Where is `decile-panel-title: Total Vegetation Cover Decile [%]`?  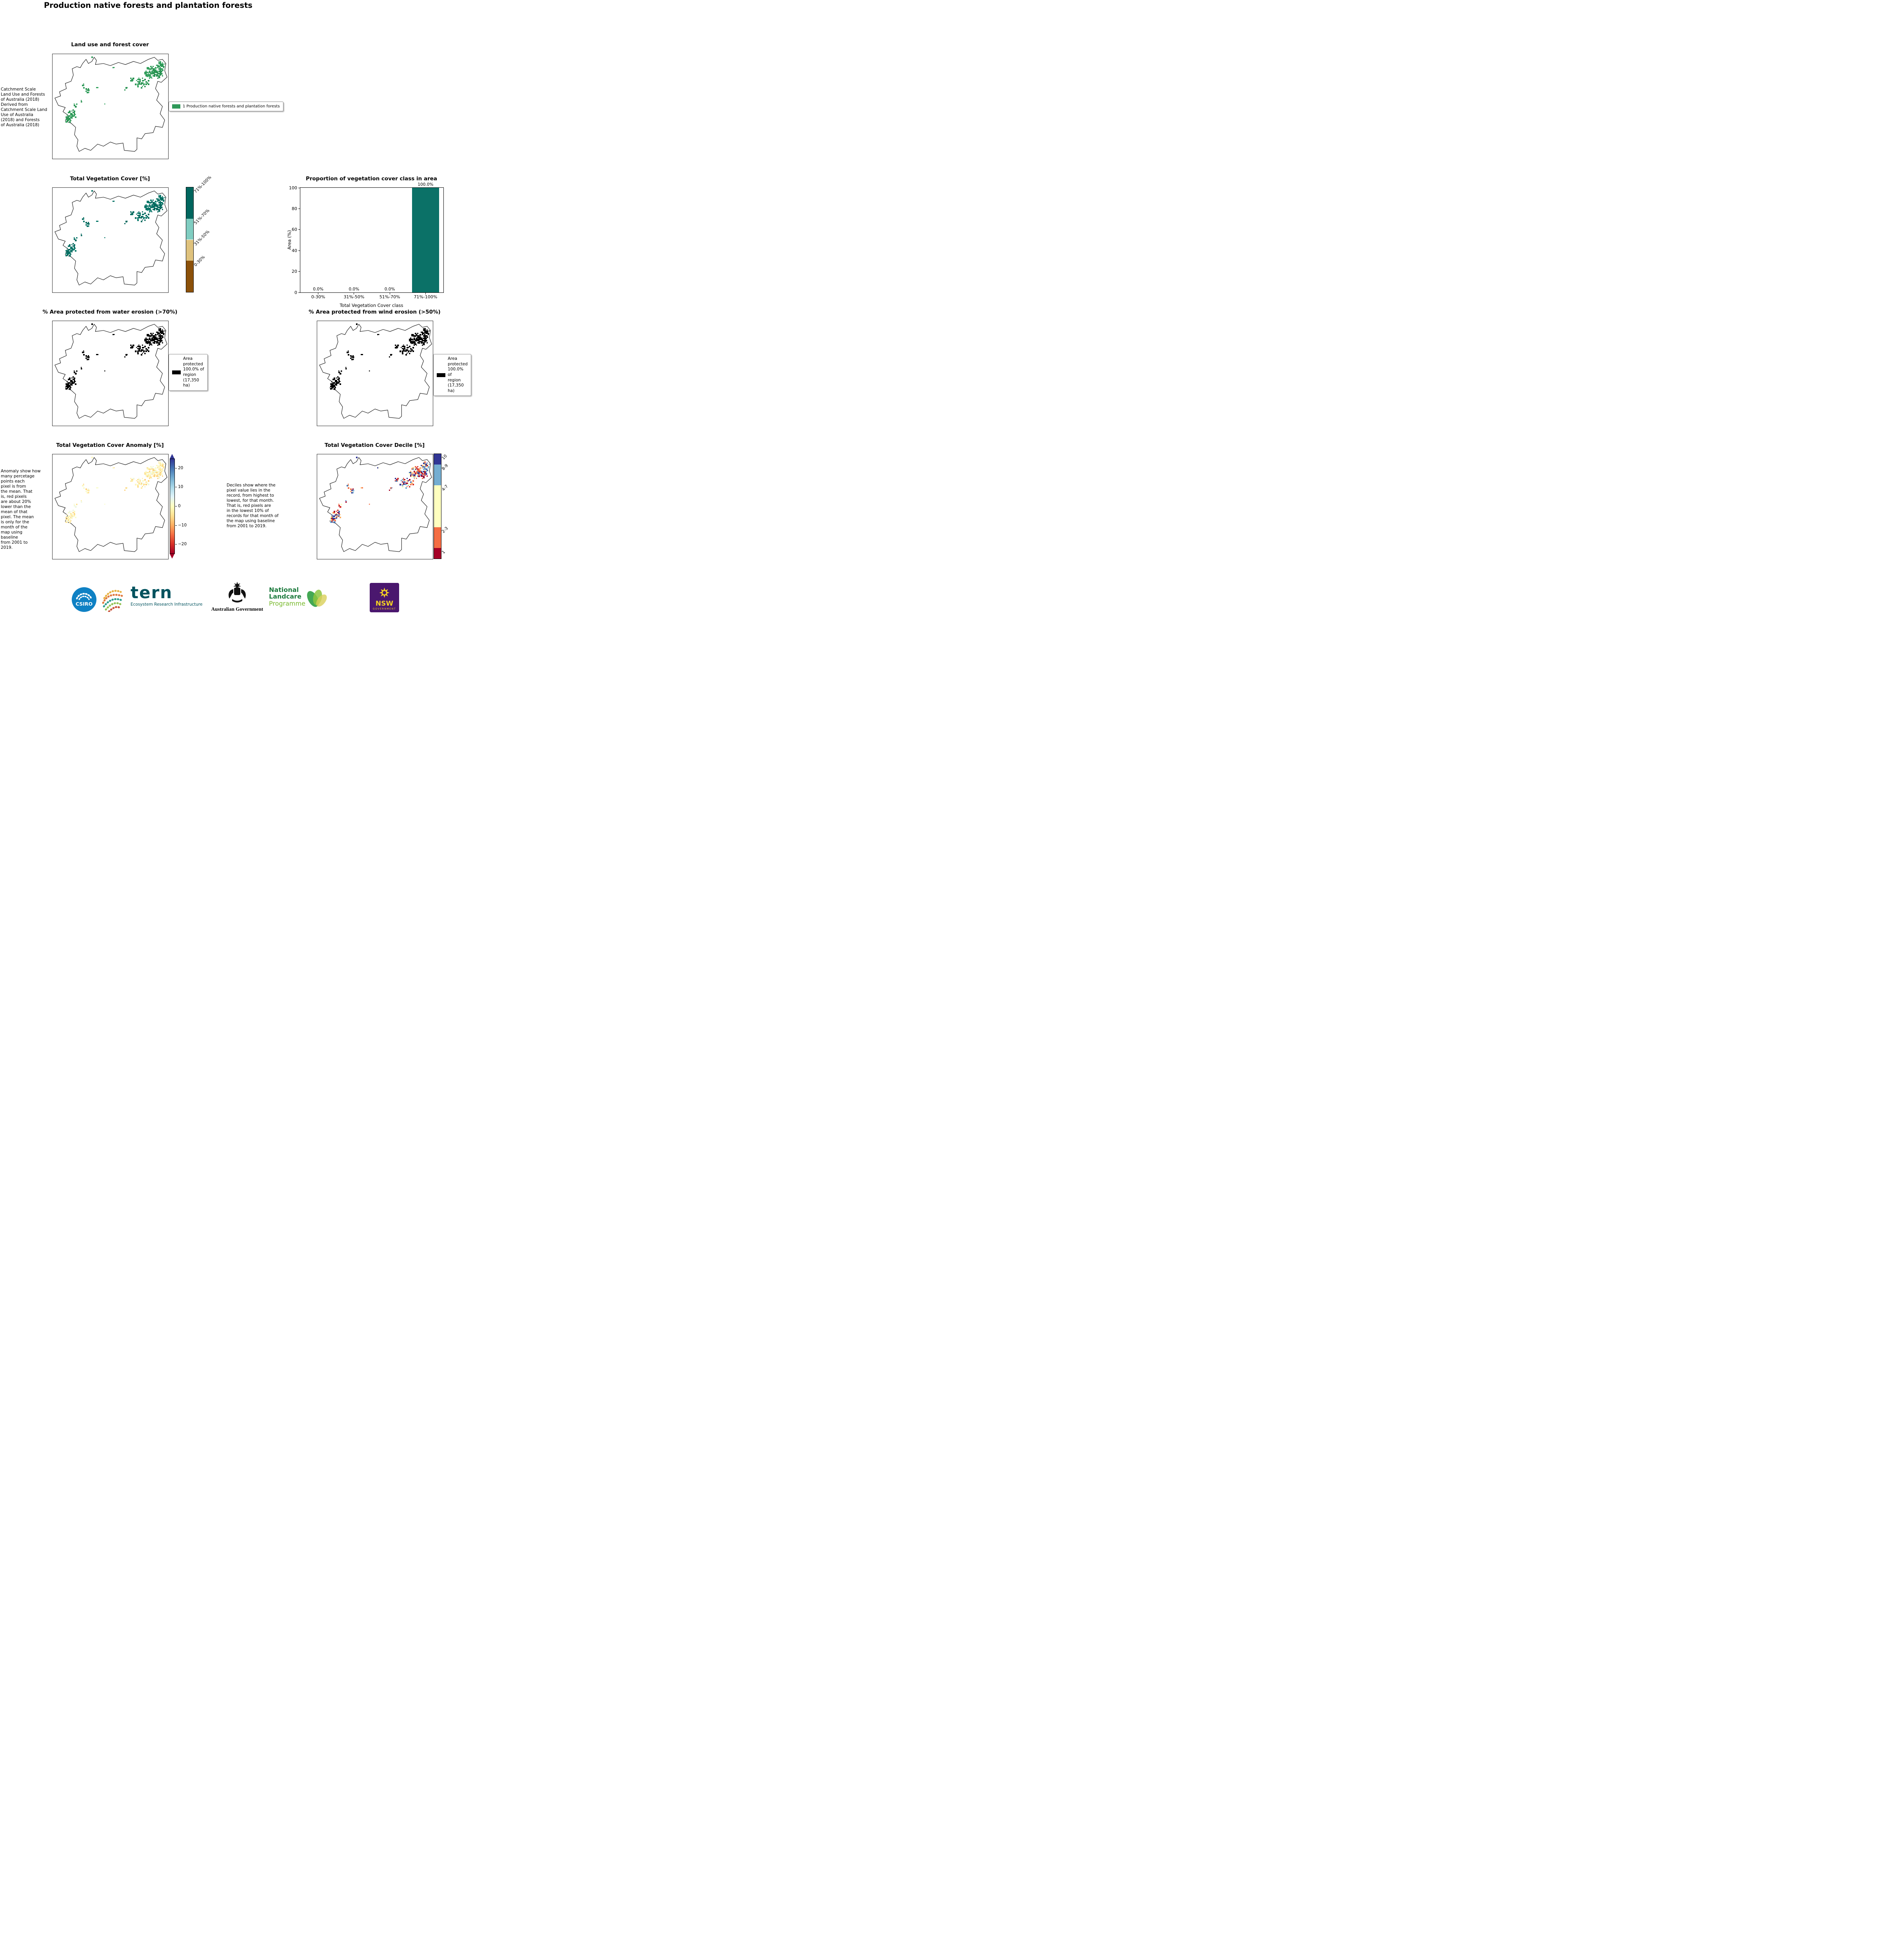
decile-panel-title: Total Vegetation Cover Decile [%] is located at coordinates (374, 445).